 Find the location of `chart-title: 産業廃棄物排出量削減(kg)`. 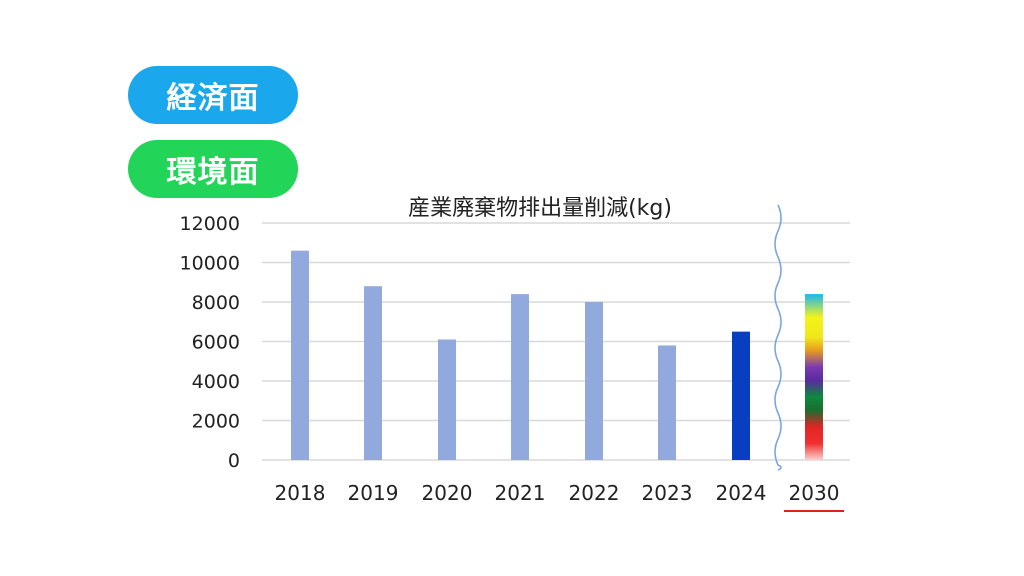

chart-title: 産業廃棄物排出量削減(kg) is located at coordinates (540, 208).